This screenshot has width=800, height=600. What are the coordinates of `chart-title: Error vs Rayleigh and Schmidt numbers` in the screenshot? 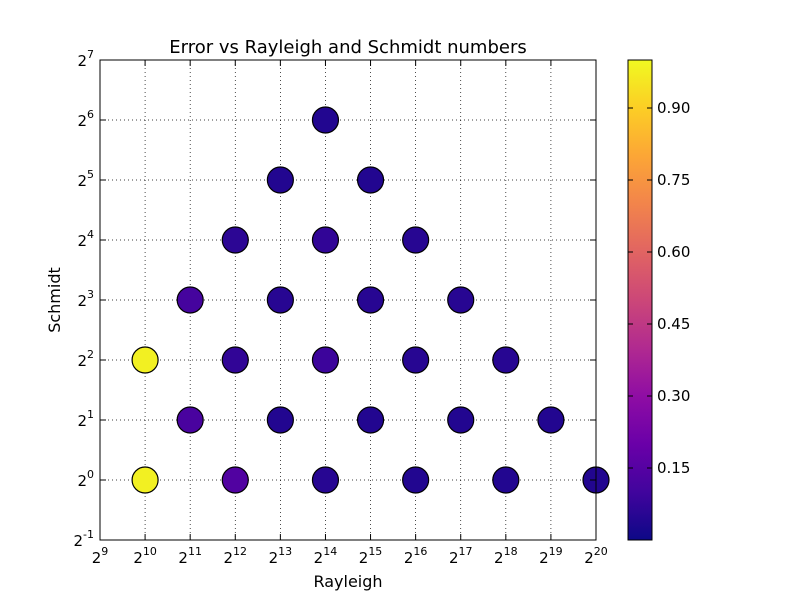 It's located at (347, 47).